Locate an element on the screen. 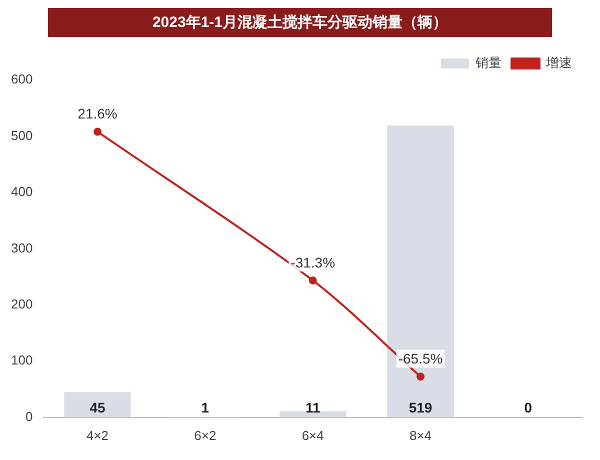  y-tick-label: 600 is located at coordinates (21, 79).